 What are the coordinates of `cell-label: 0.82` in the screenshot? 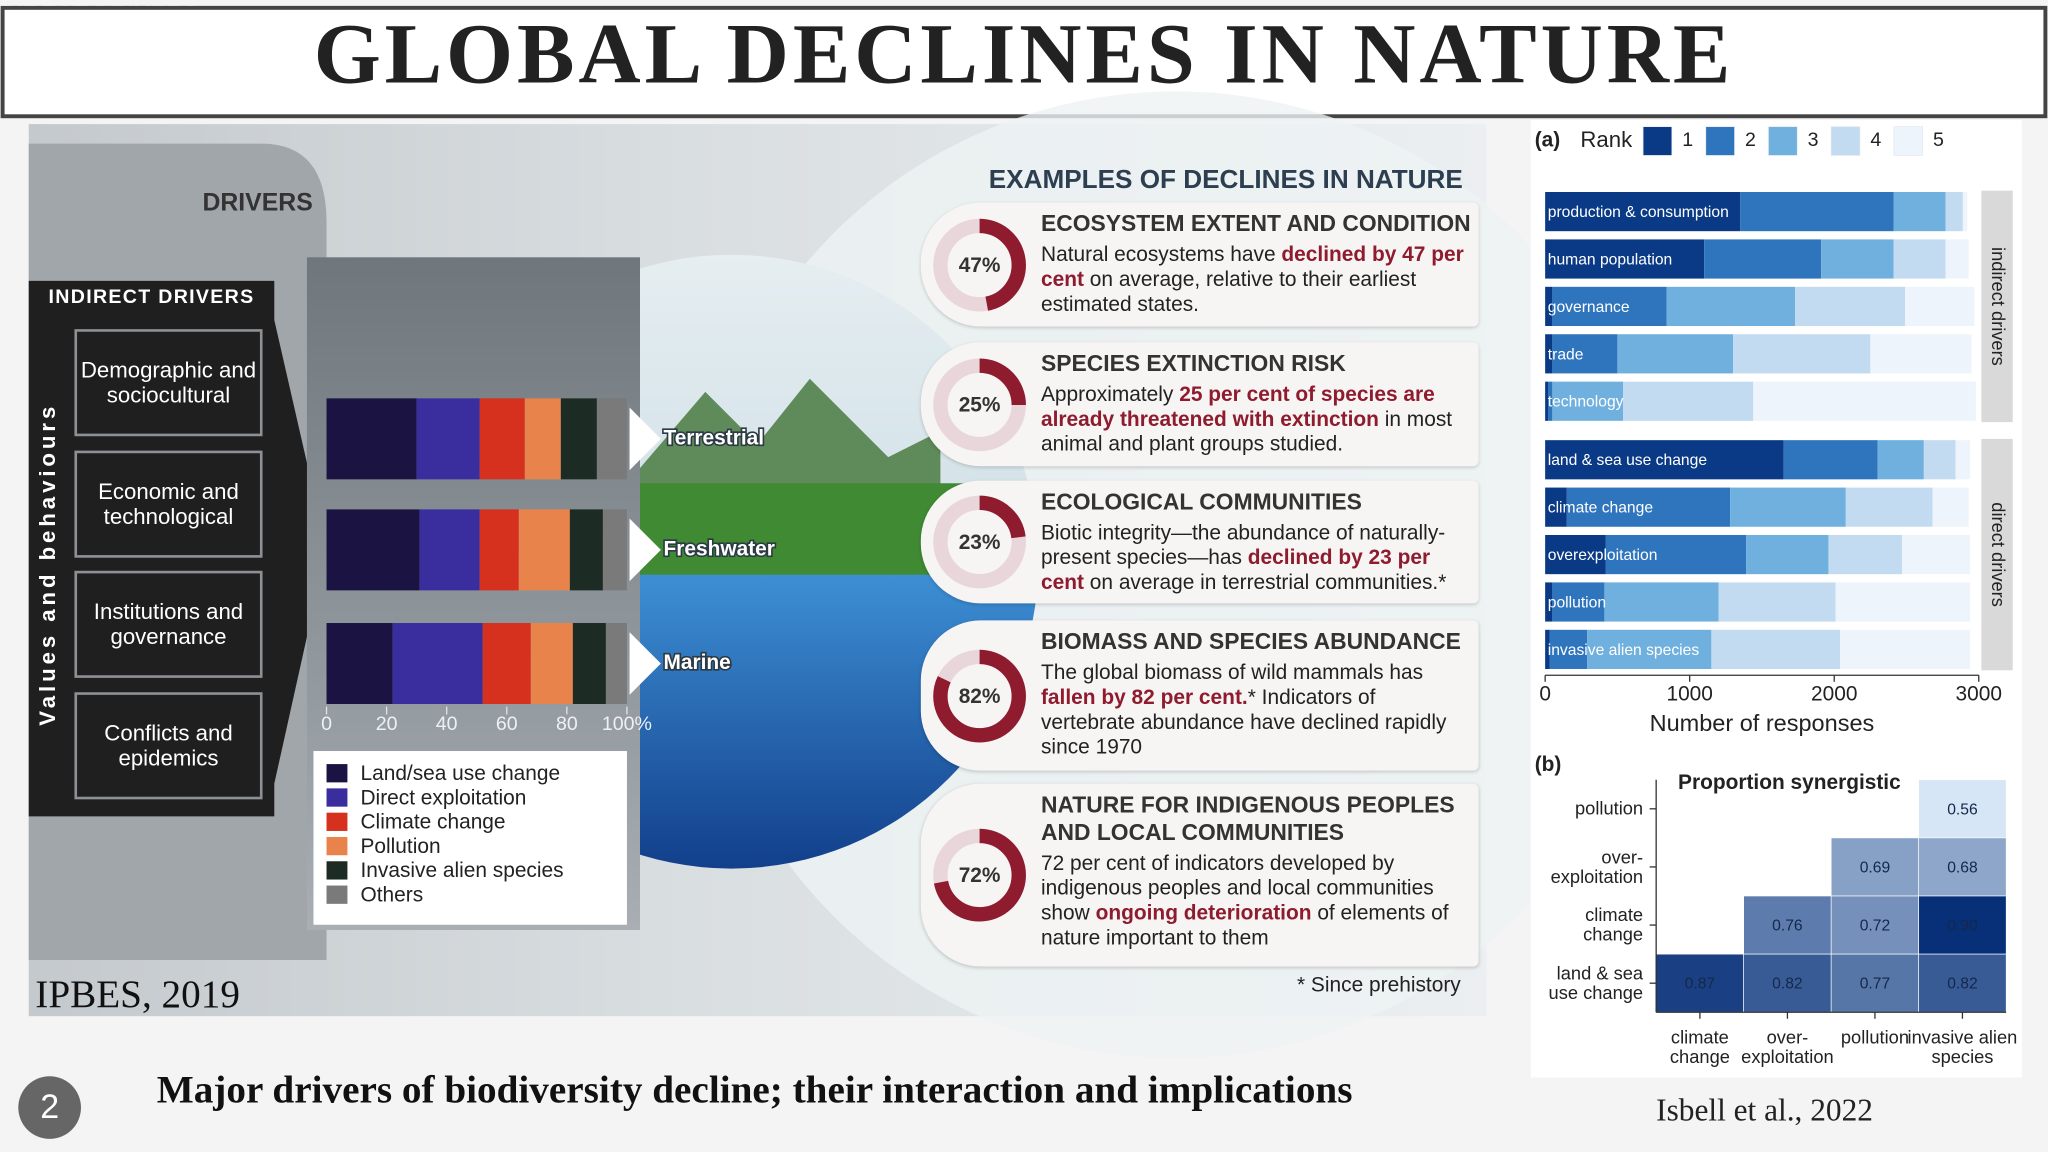 It's located at (1787, 984).